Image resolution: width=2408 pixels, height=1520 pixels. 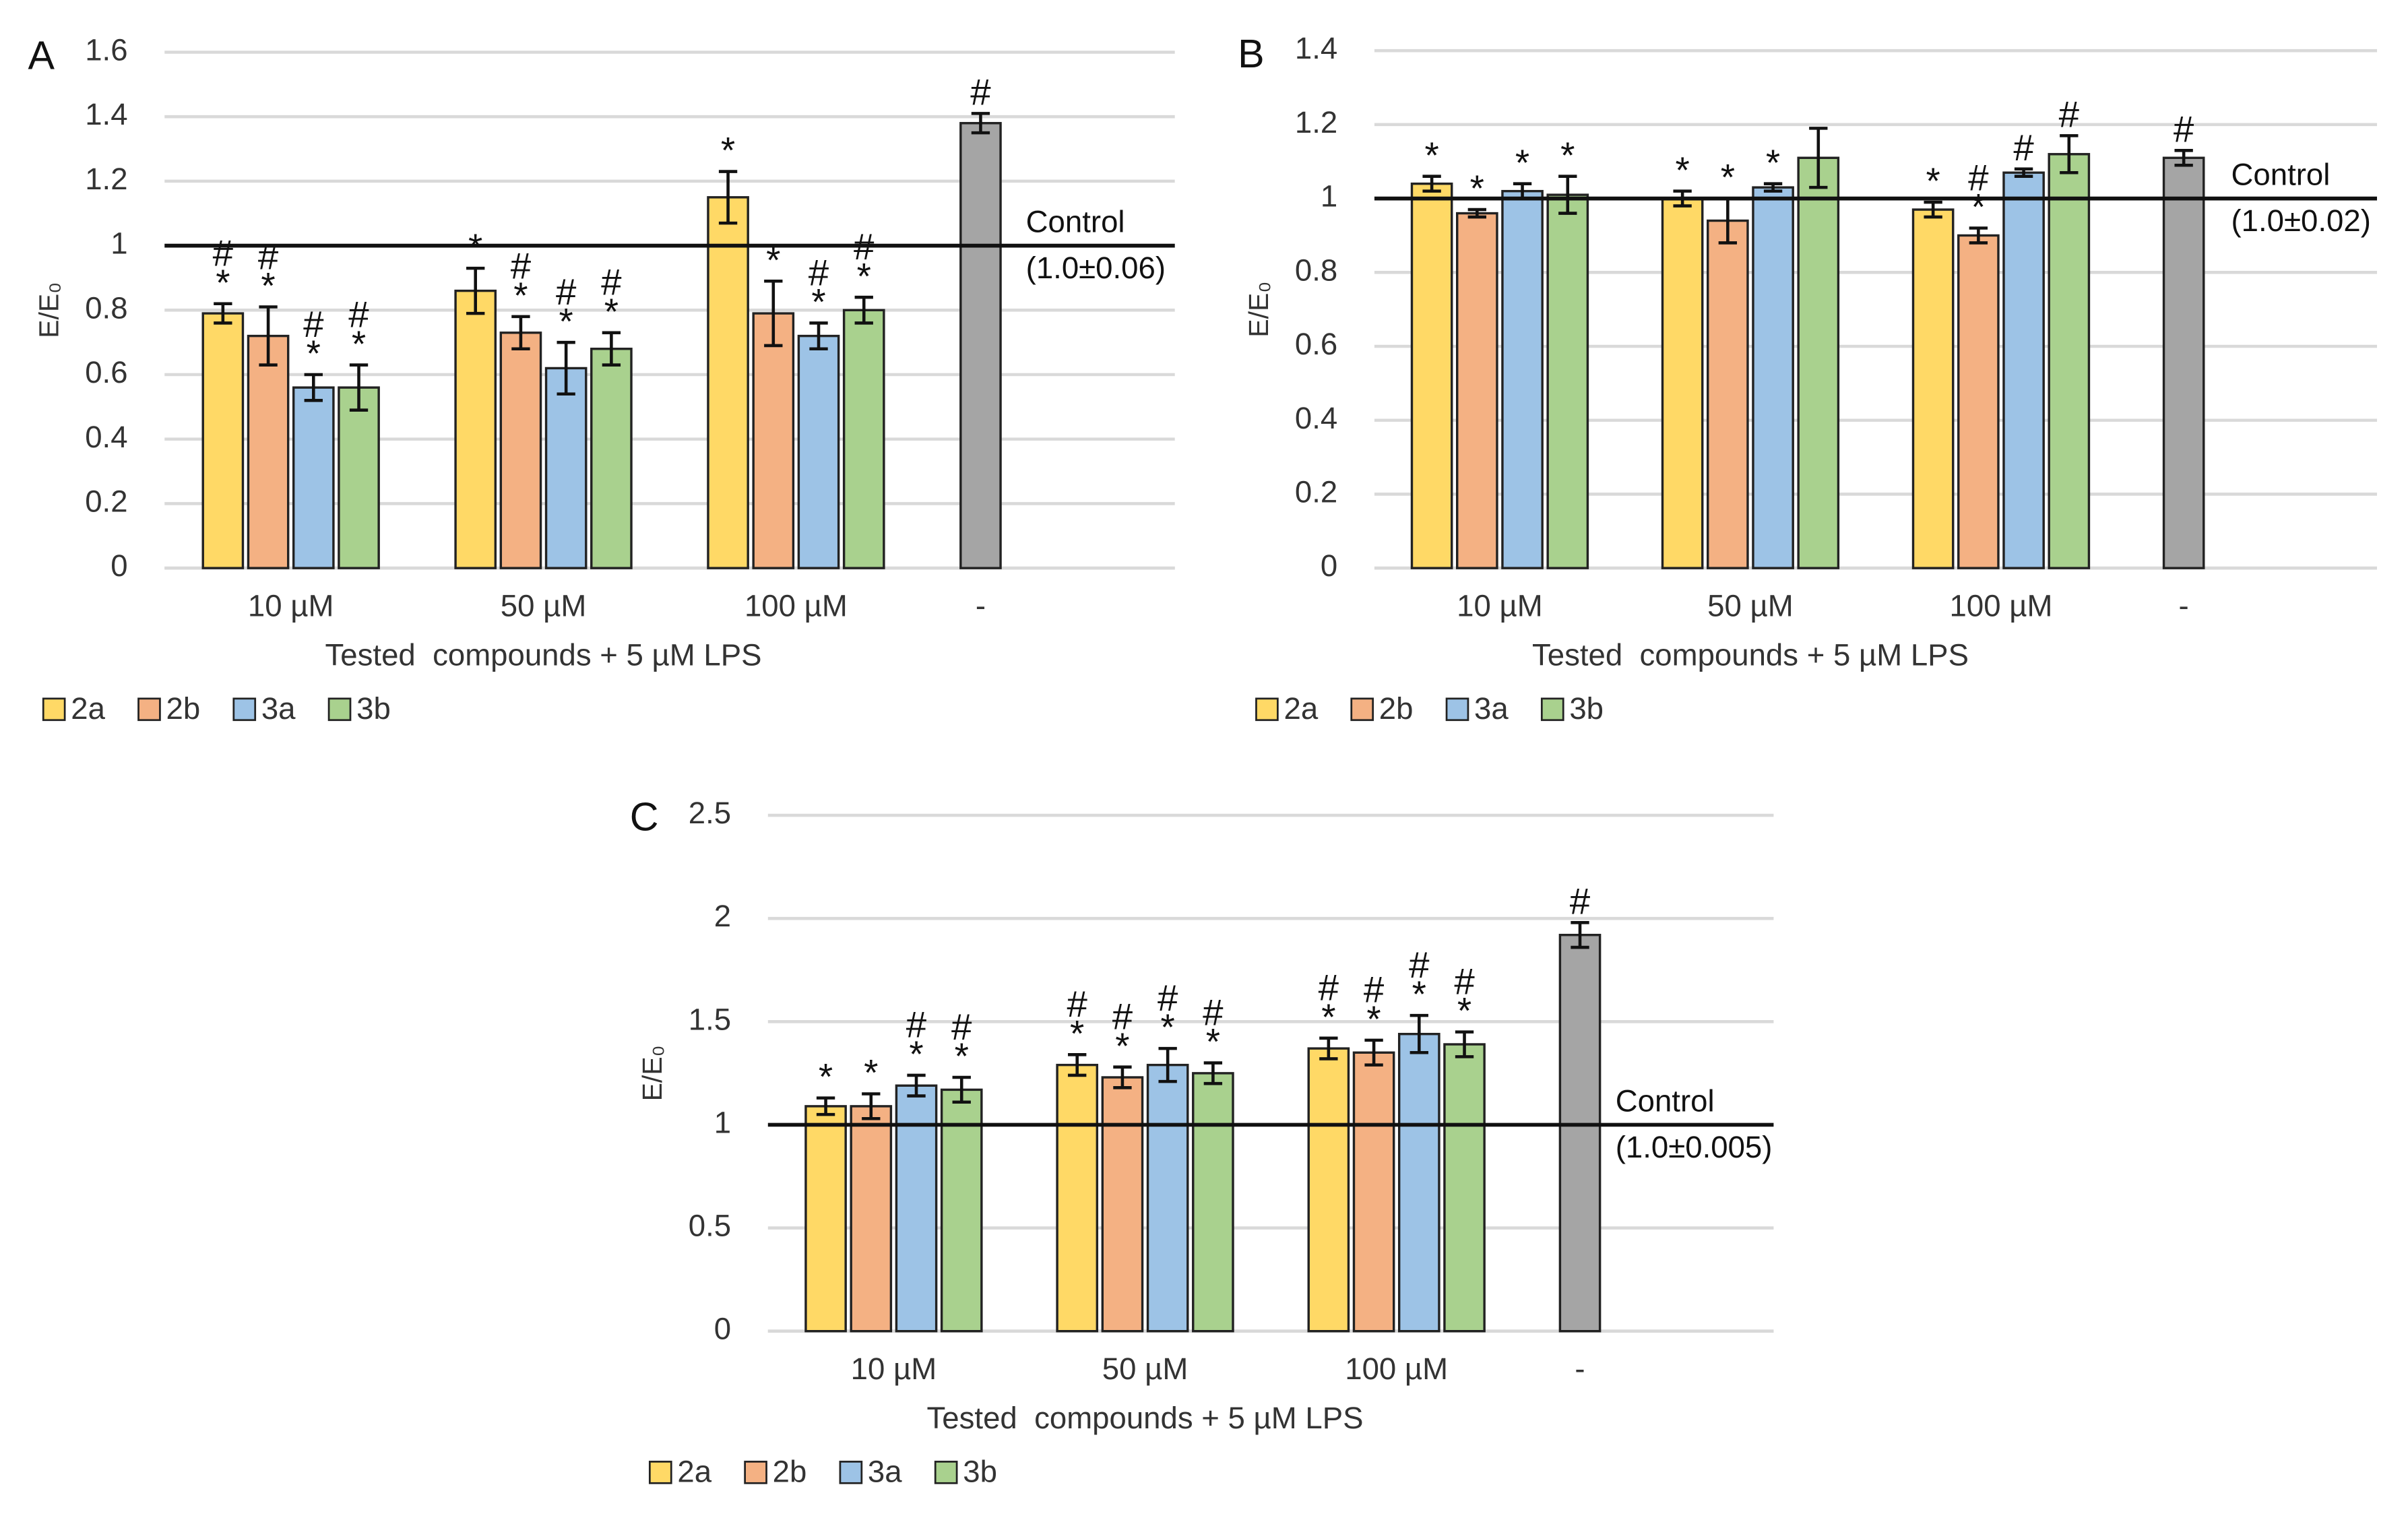 I want to click on legend-label: 2a, so click(x=694, y=1472).